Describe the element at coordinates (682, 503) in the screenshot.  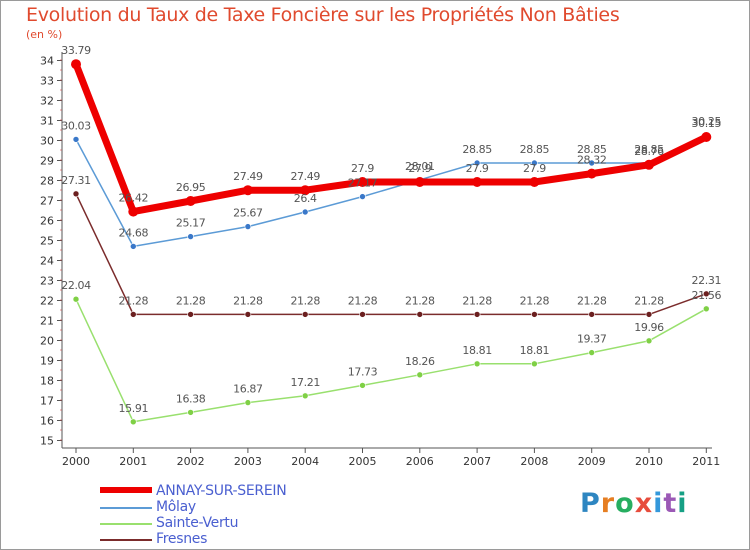
I see `logo-letter: i` at that location.